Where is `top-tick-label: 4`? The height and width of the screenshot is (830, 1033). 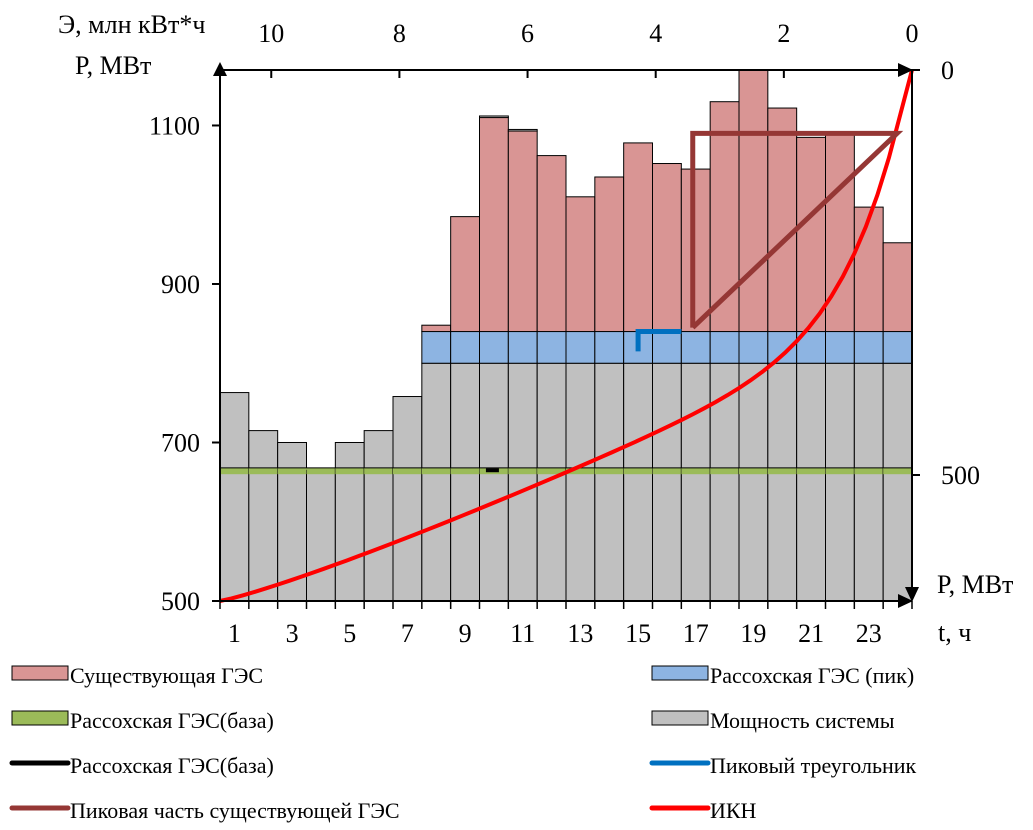
top-tick-label: 4 is located at coordinates (655, 33).